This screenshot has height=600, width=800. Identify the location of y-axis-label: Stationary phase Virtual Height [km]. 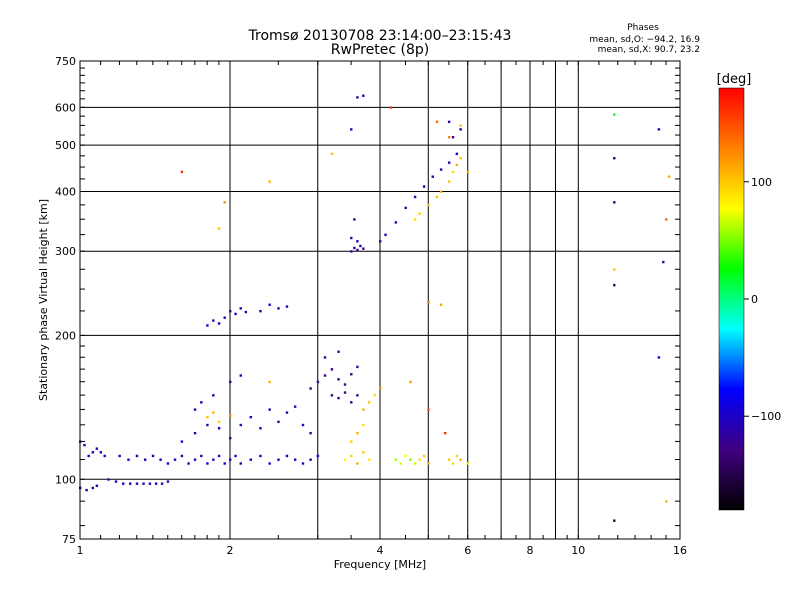
(43, 300).